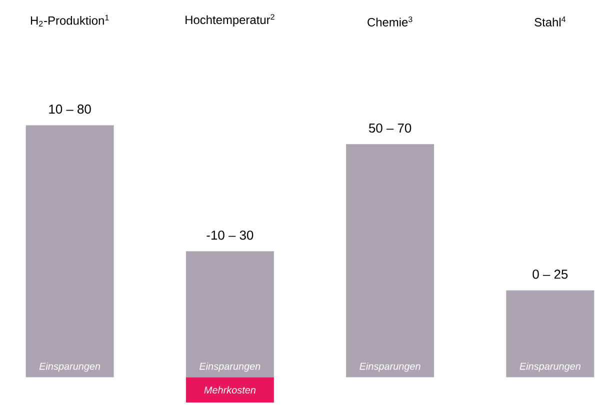 This screenshot has width=595, height=405. Describe the element at coordinates (550, 274) in the screenshot. I see `annotation: 0 – 25` at that location.